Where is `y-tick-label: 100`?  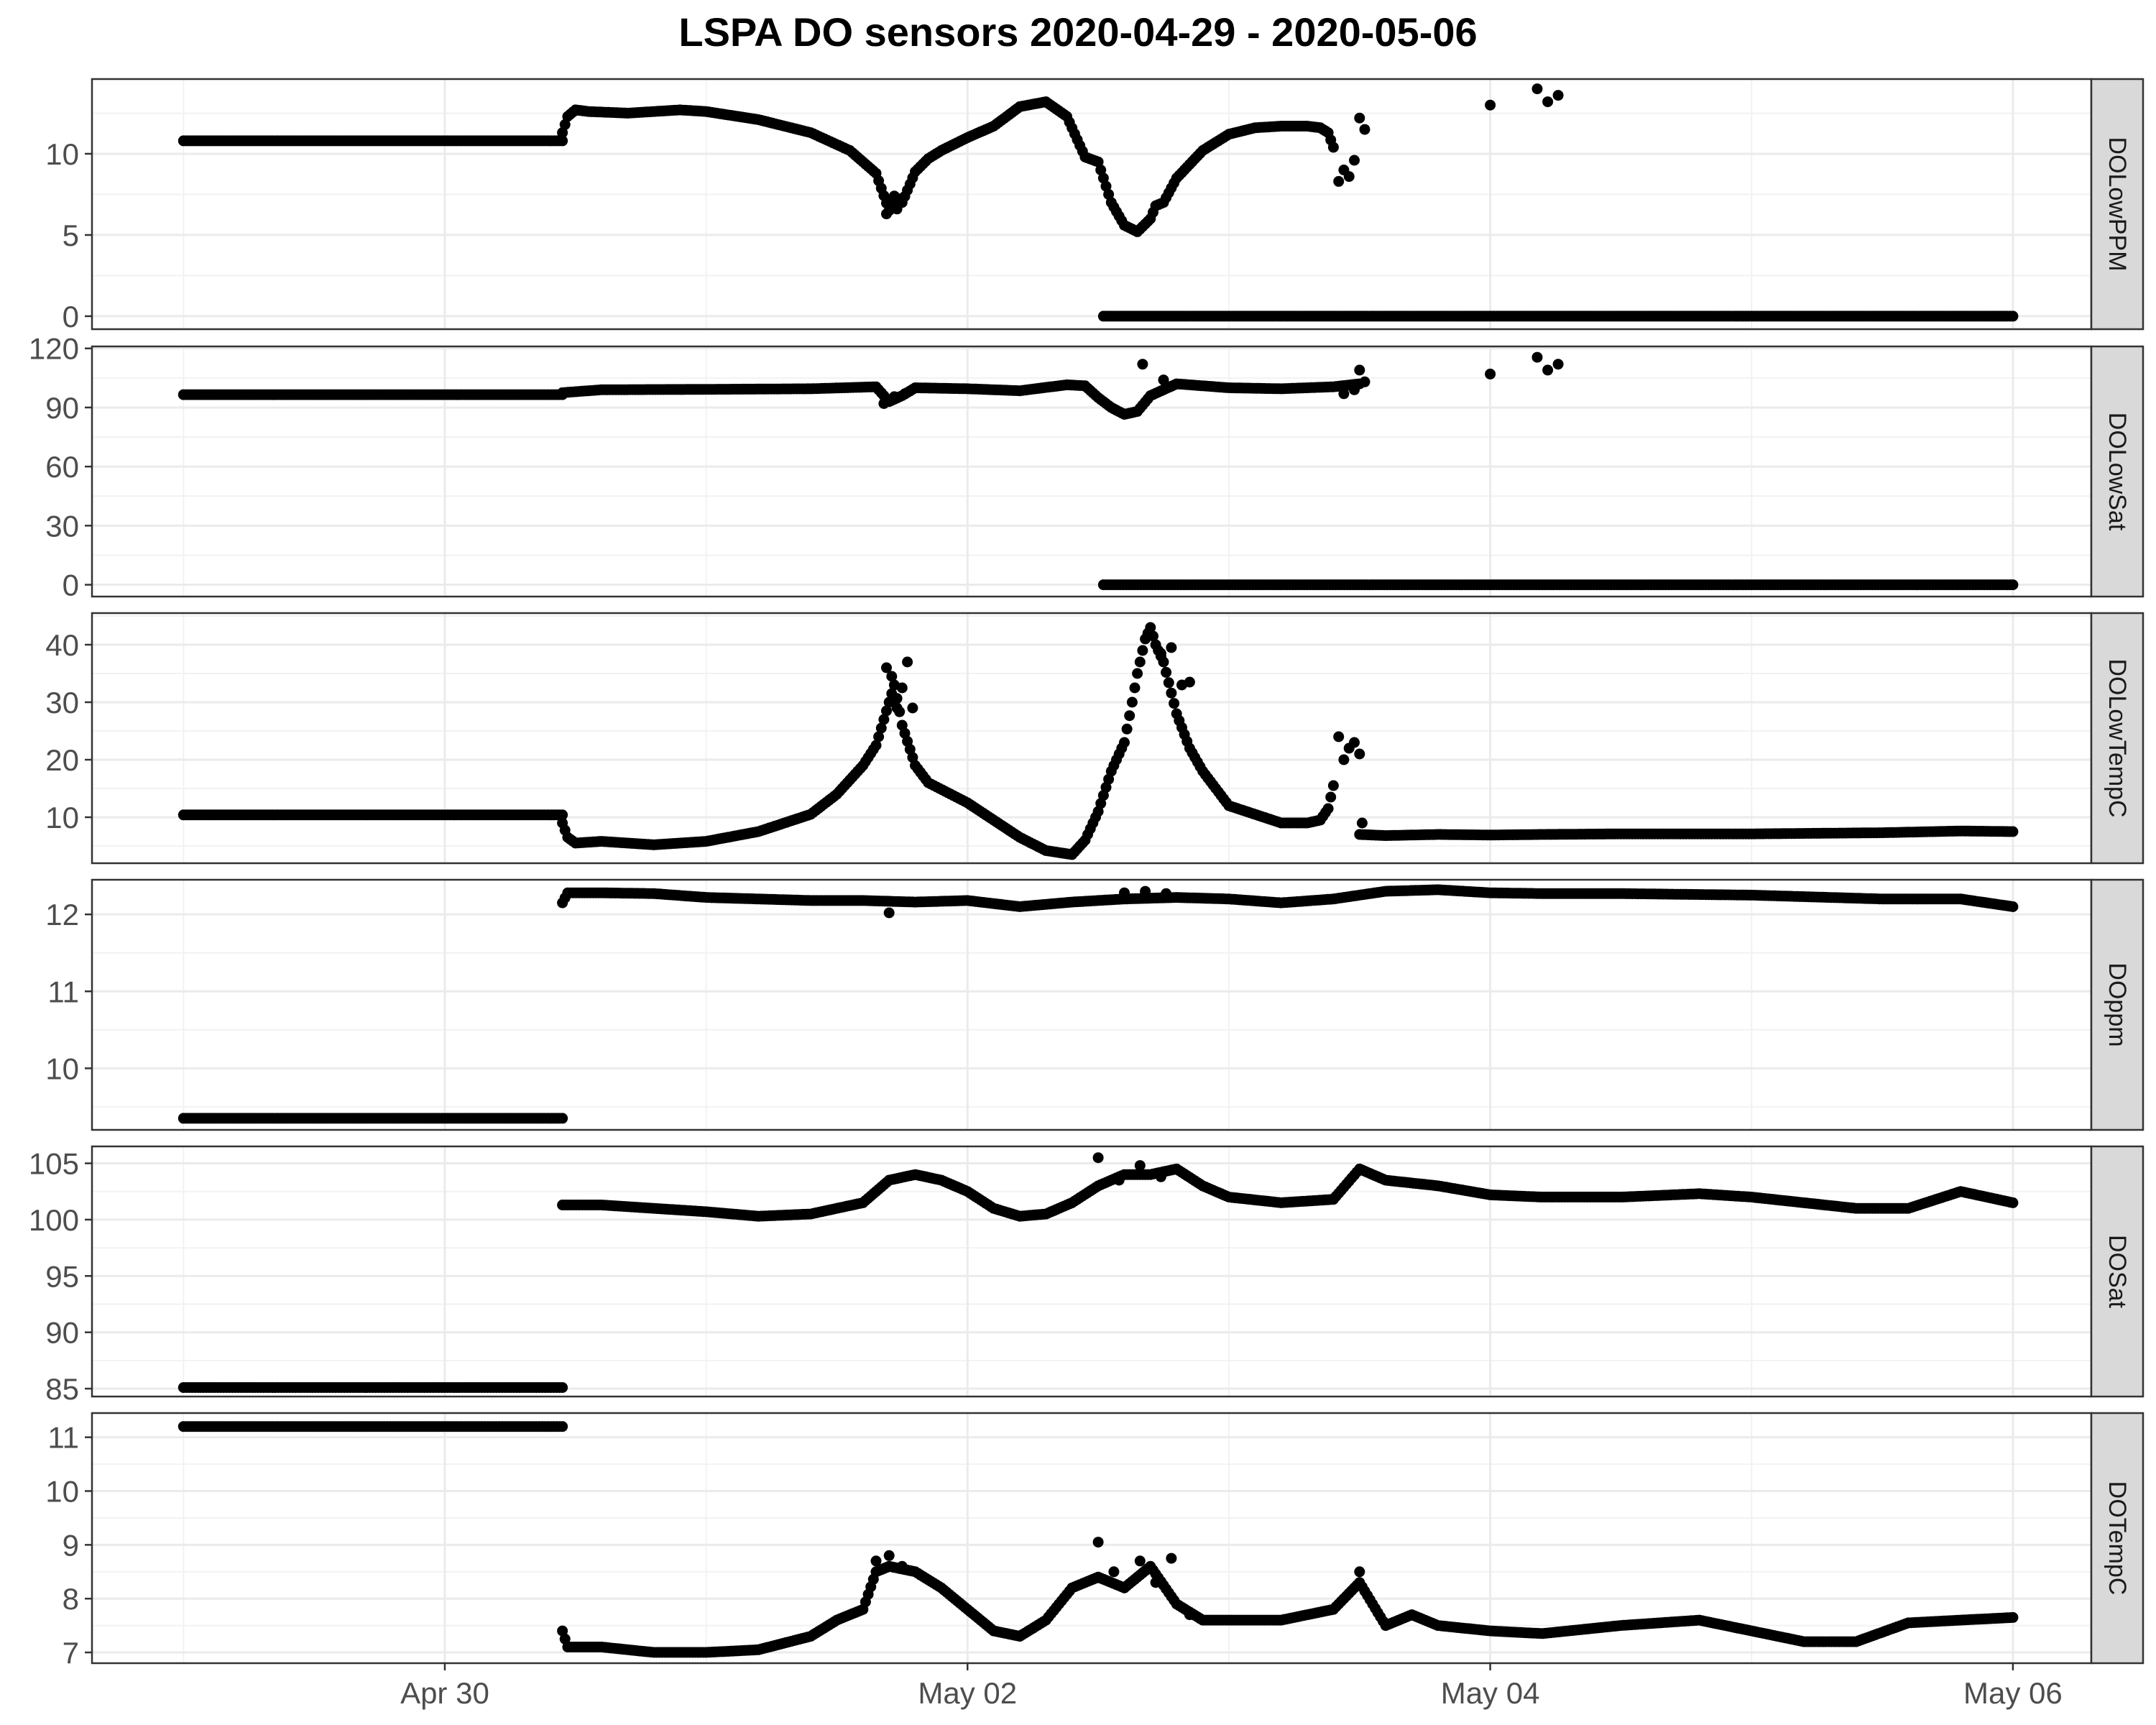 y-tick-label: 100 is located at coordinates (54, 1220).